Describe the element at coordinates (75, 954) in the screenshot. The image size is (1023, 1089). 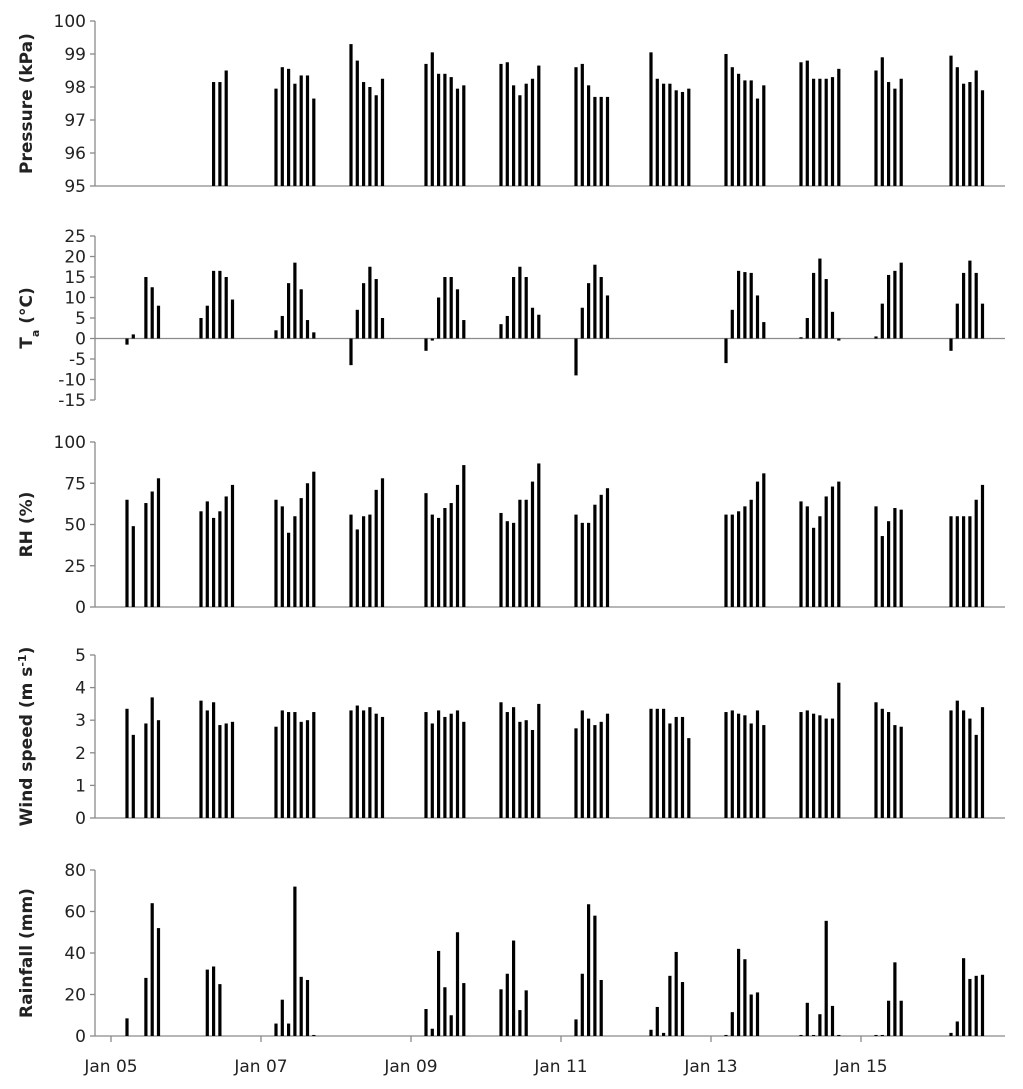
I see `y-tick-label: 40` at that location.